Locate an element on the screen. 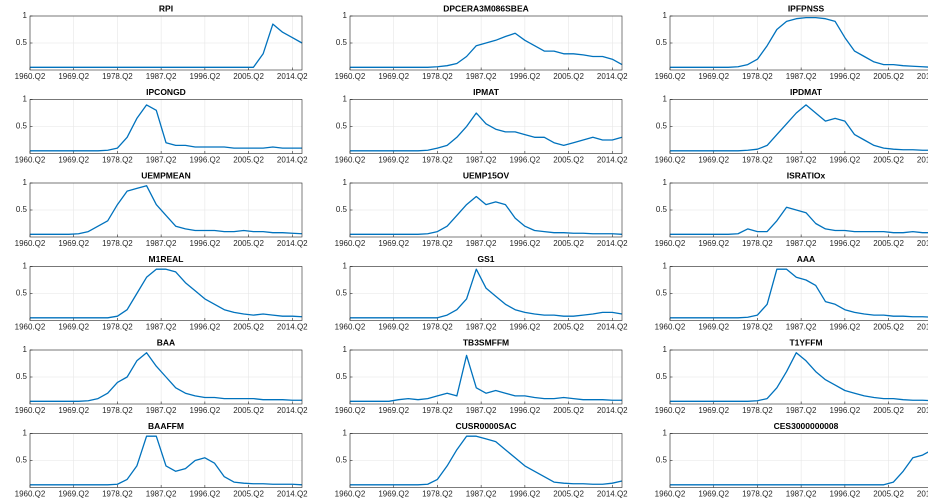  panel-title: IPMAT is located at coordinates (486, 92).